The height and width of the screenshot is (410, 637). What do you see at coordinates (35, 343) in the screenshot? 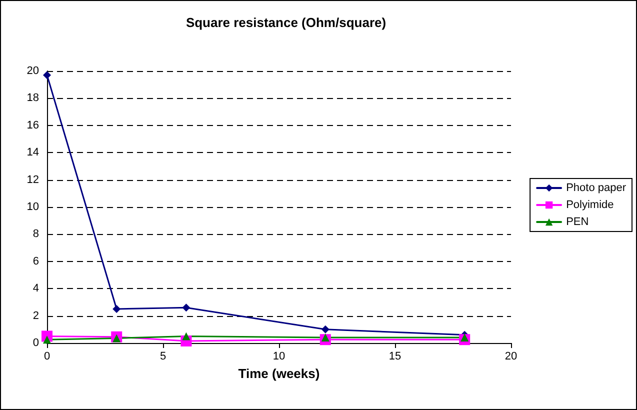
I see `y-tick-label: 0` at bounding box center [35, 343].